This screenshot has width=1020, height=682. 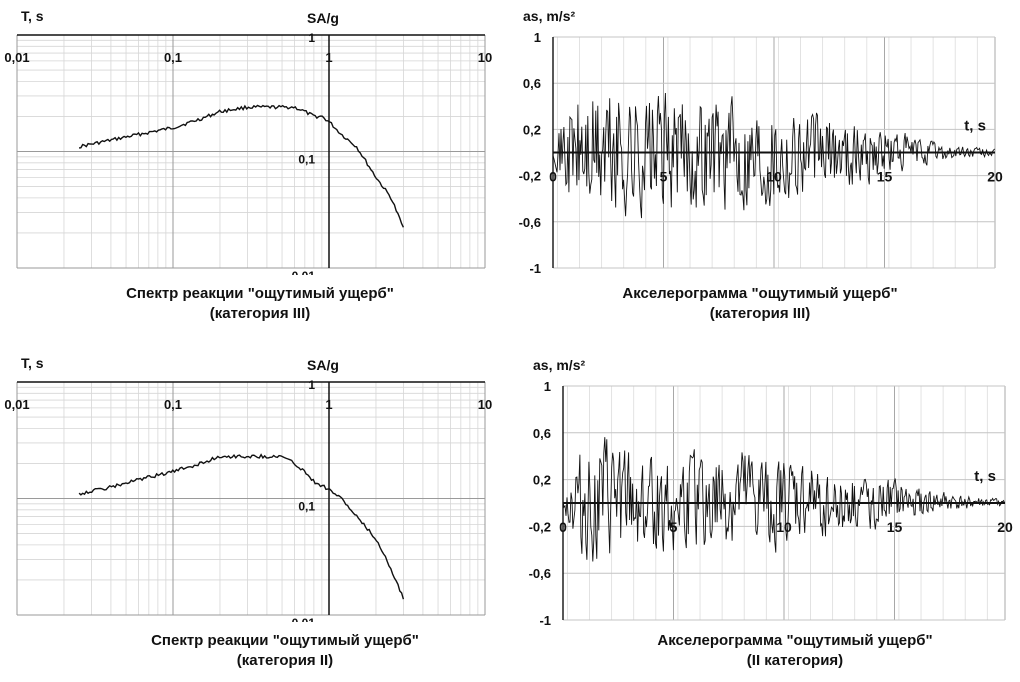 What do you see at coordinates (795, 660) in the screenshot?
I see `caption-line-2: (II категория)` at bounding box center [795, 660].